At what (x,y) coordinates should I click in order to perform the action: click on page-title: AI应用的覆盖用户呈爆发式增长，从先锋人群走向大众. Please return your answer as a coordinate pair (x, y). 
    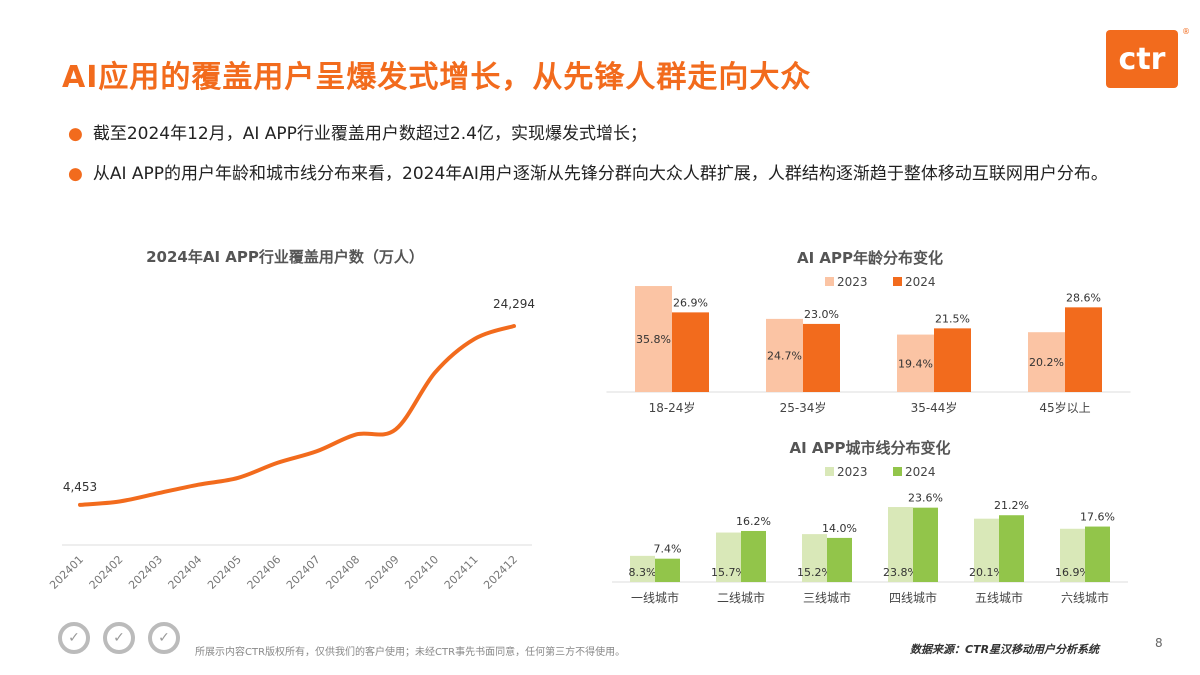
    Looking at the image, I should click on (437, 77).